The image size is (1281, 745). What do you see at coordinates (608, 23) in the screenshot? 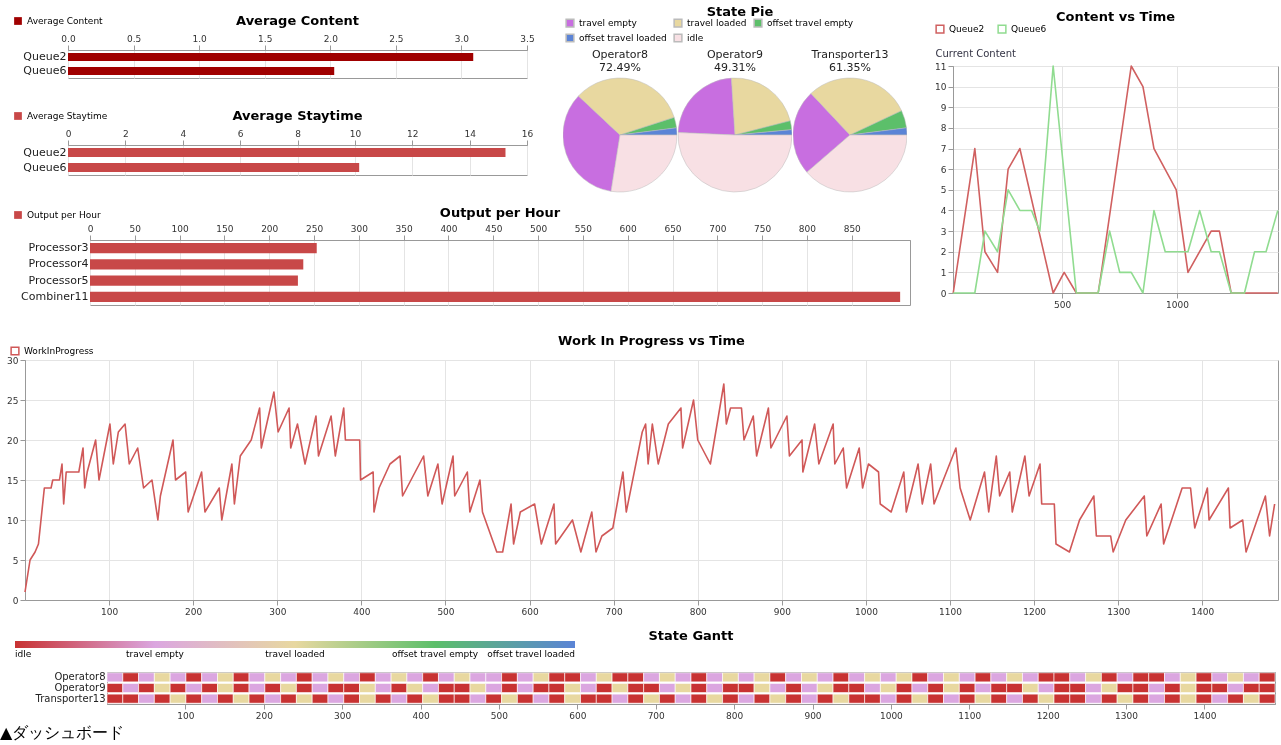
I see `legend-label: travel empty` at bounding box center [608, 23].